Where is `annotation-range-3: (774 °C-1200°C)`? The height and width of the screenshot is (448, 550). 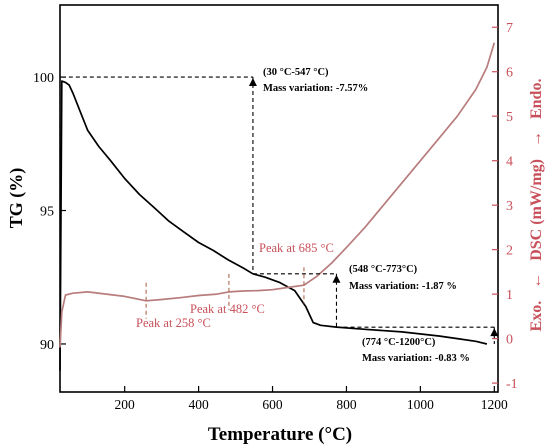
annotation-range-3: (774 °C-1200°C) is located at coordinates (399, 342).